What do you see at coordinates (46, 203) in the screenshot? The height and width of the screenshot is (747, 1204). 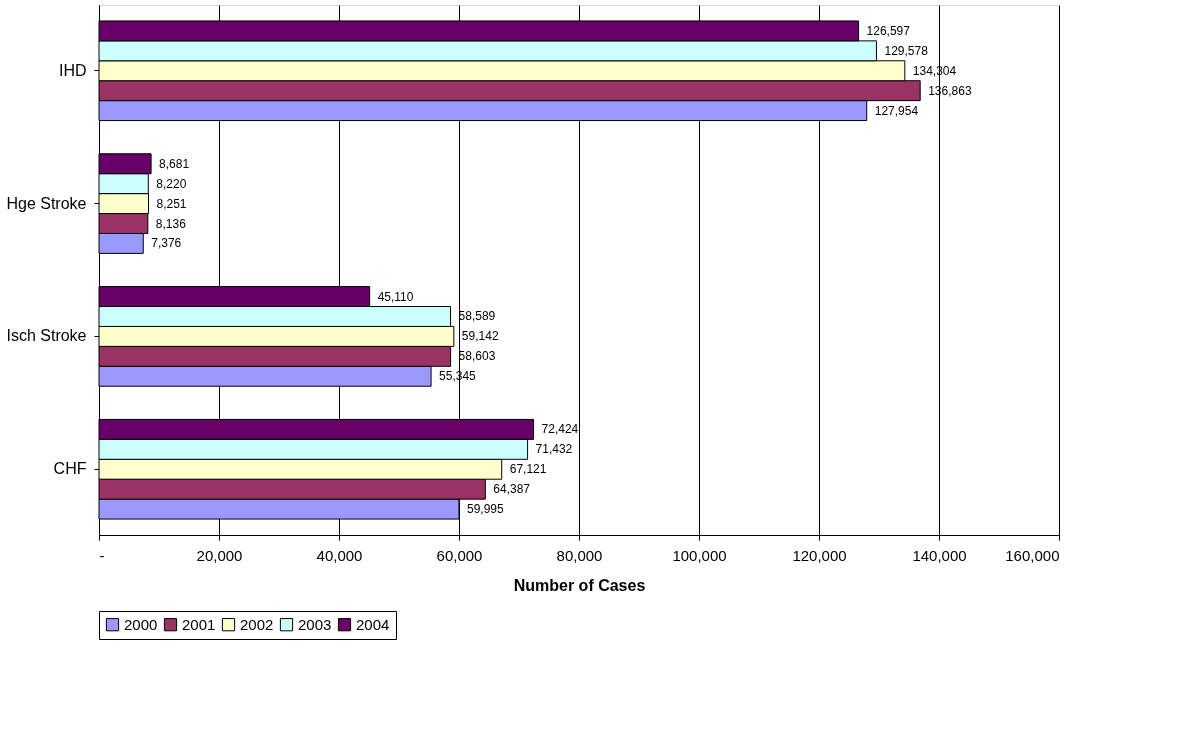 I see `y-tick-label: Hge Stroke` at bounding box center [46, 203].